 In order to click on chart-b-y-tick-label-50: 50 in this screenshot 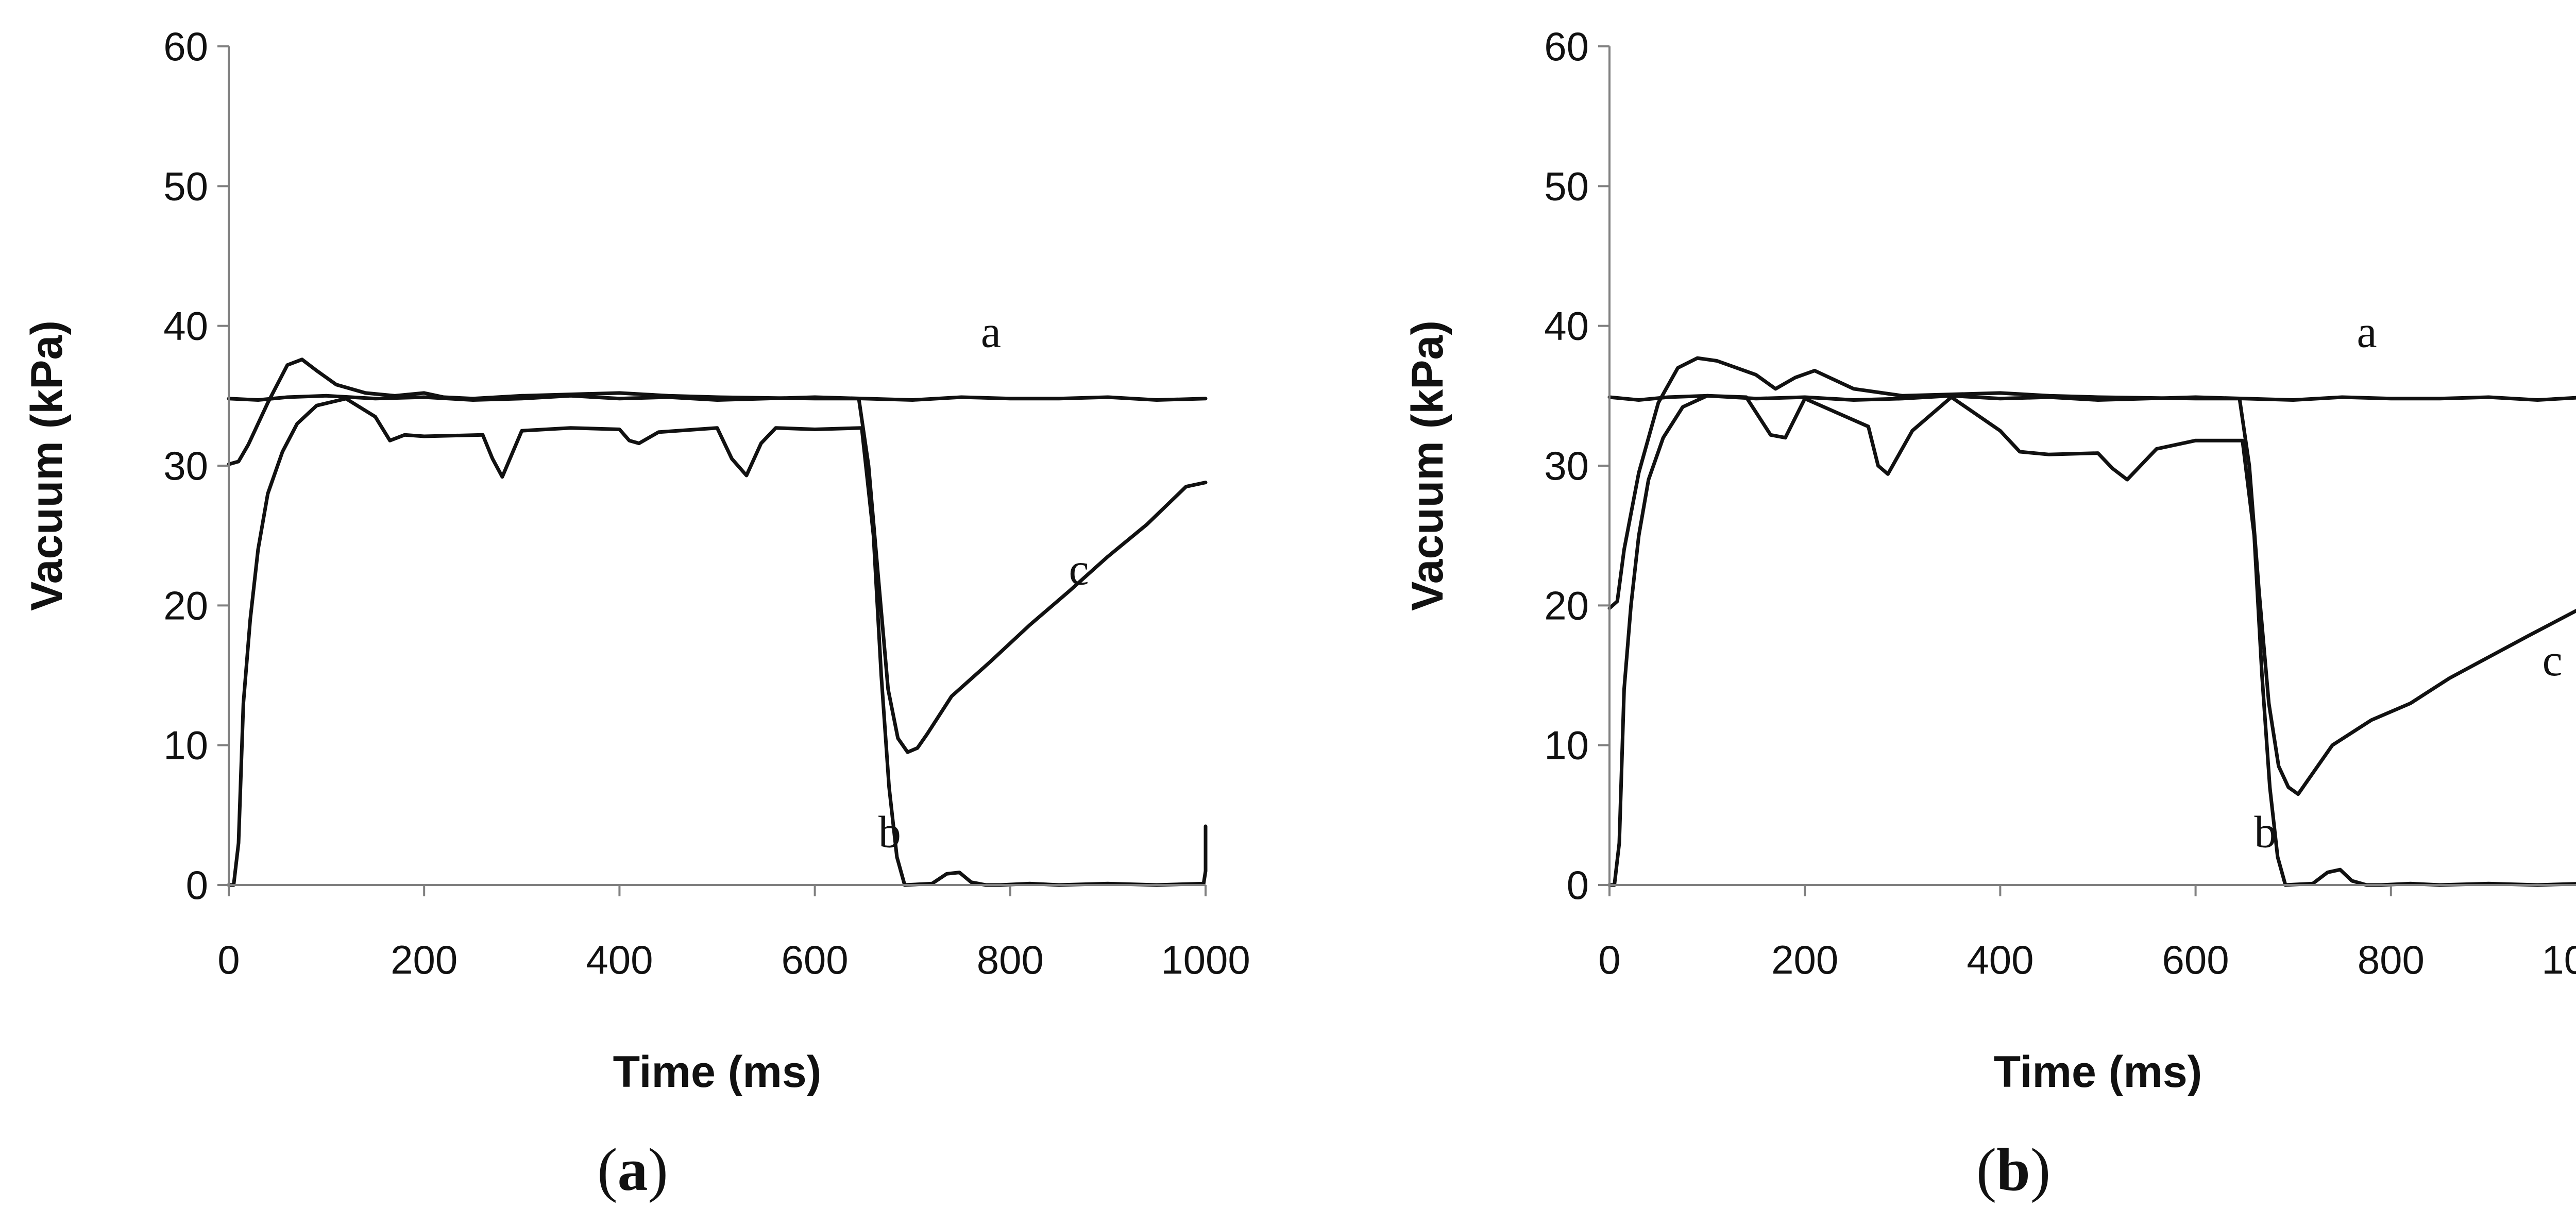, I will do `click(1566, 186)`.